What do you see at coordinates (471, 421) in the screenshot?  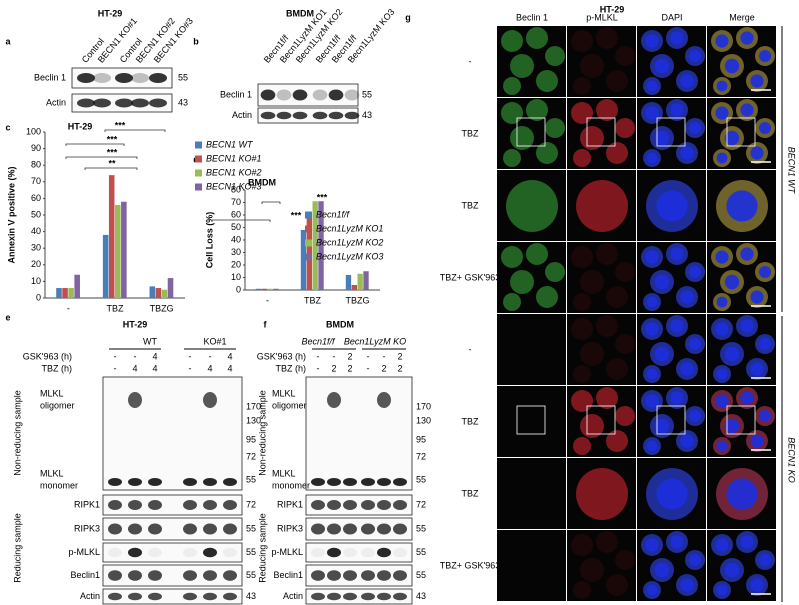 I see `row-label: TBZ` at bounding box center [471, 421].